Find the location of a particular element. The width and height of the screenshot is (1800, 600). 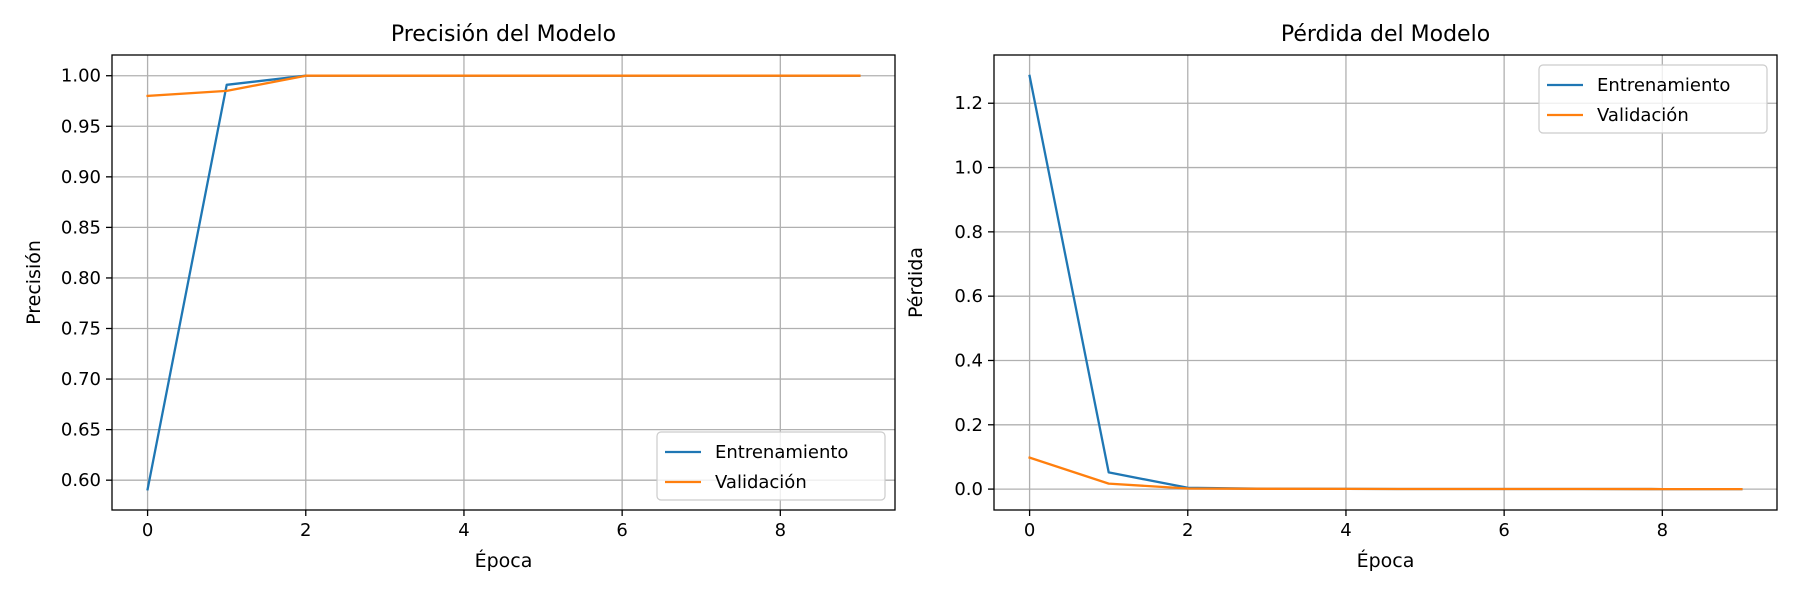

y-tick-label: 0.80 is located at coordinates (81, 278).